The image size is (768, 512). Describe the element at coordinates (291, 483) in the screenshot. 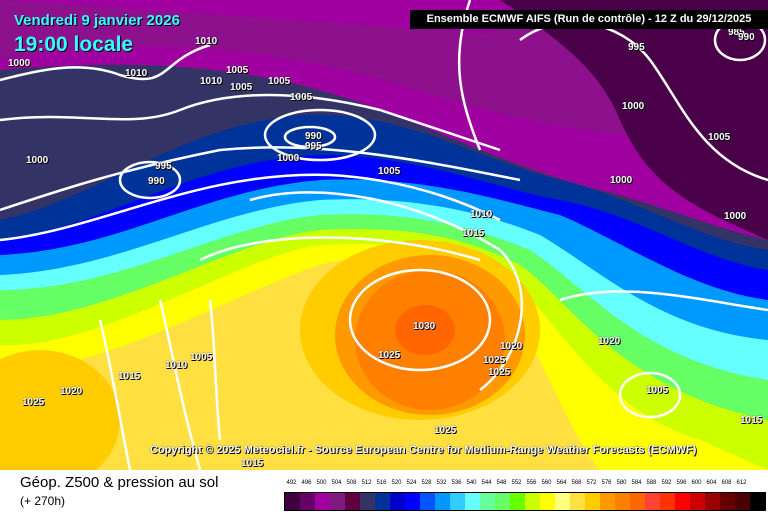

I see `legend-label: 492` at that location.